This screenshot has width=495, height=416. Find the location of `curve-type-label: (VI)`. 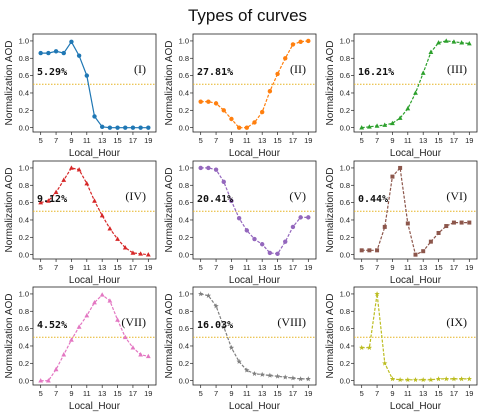

curve-type-label: (VI) is located at coordinates (456, 196).